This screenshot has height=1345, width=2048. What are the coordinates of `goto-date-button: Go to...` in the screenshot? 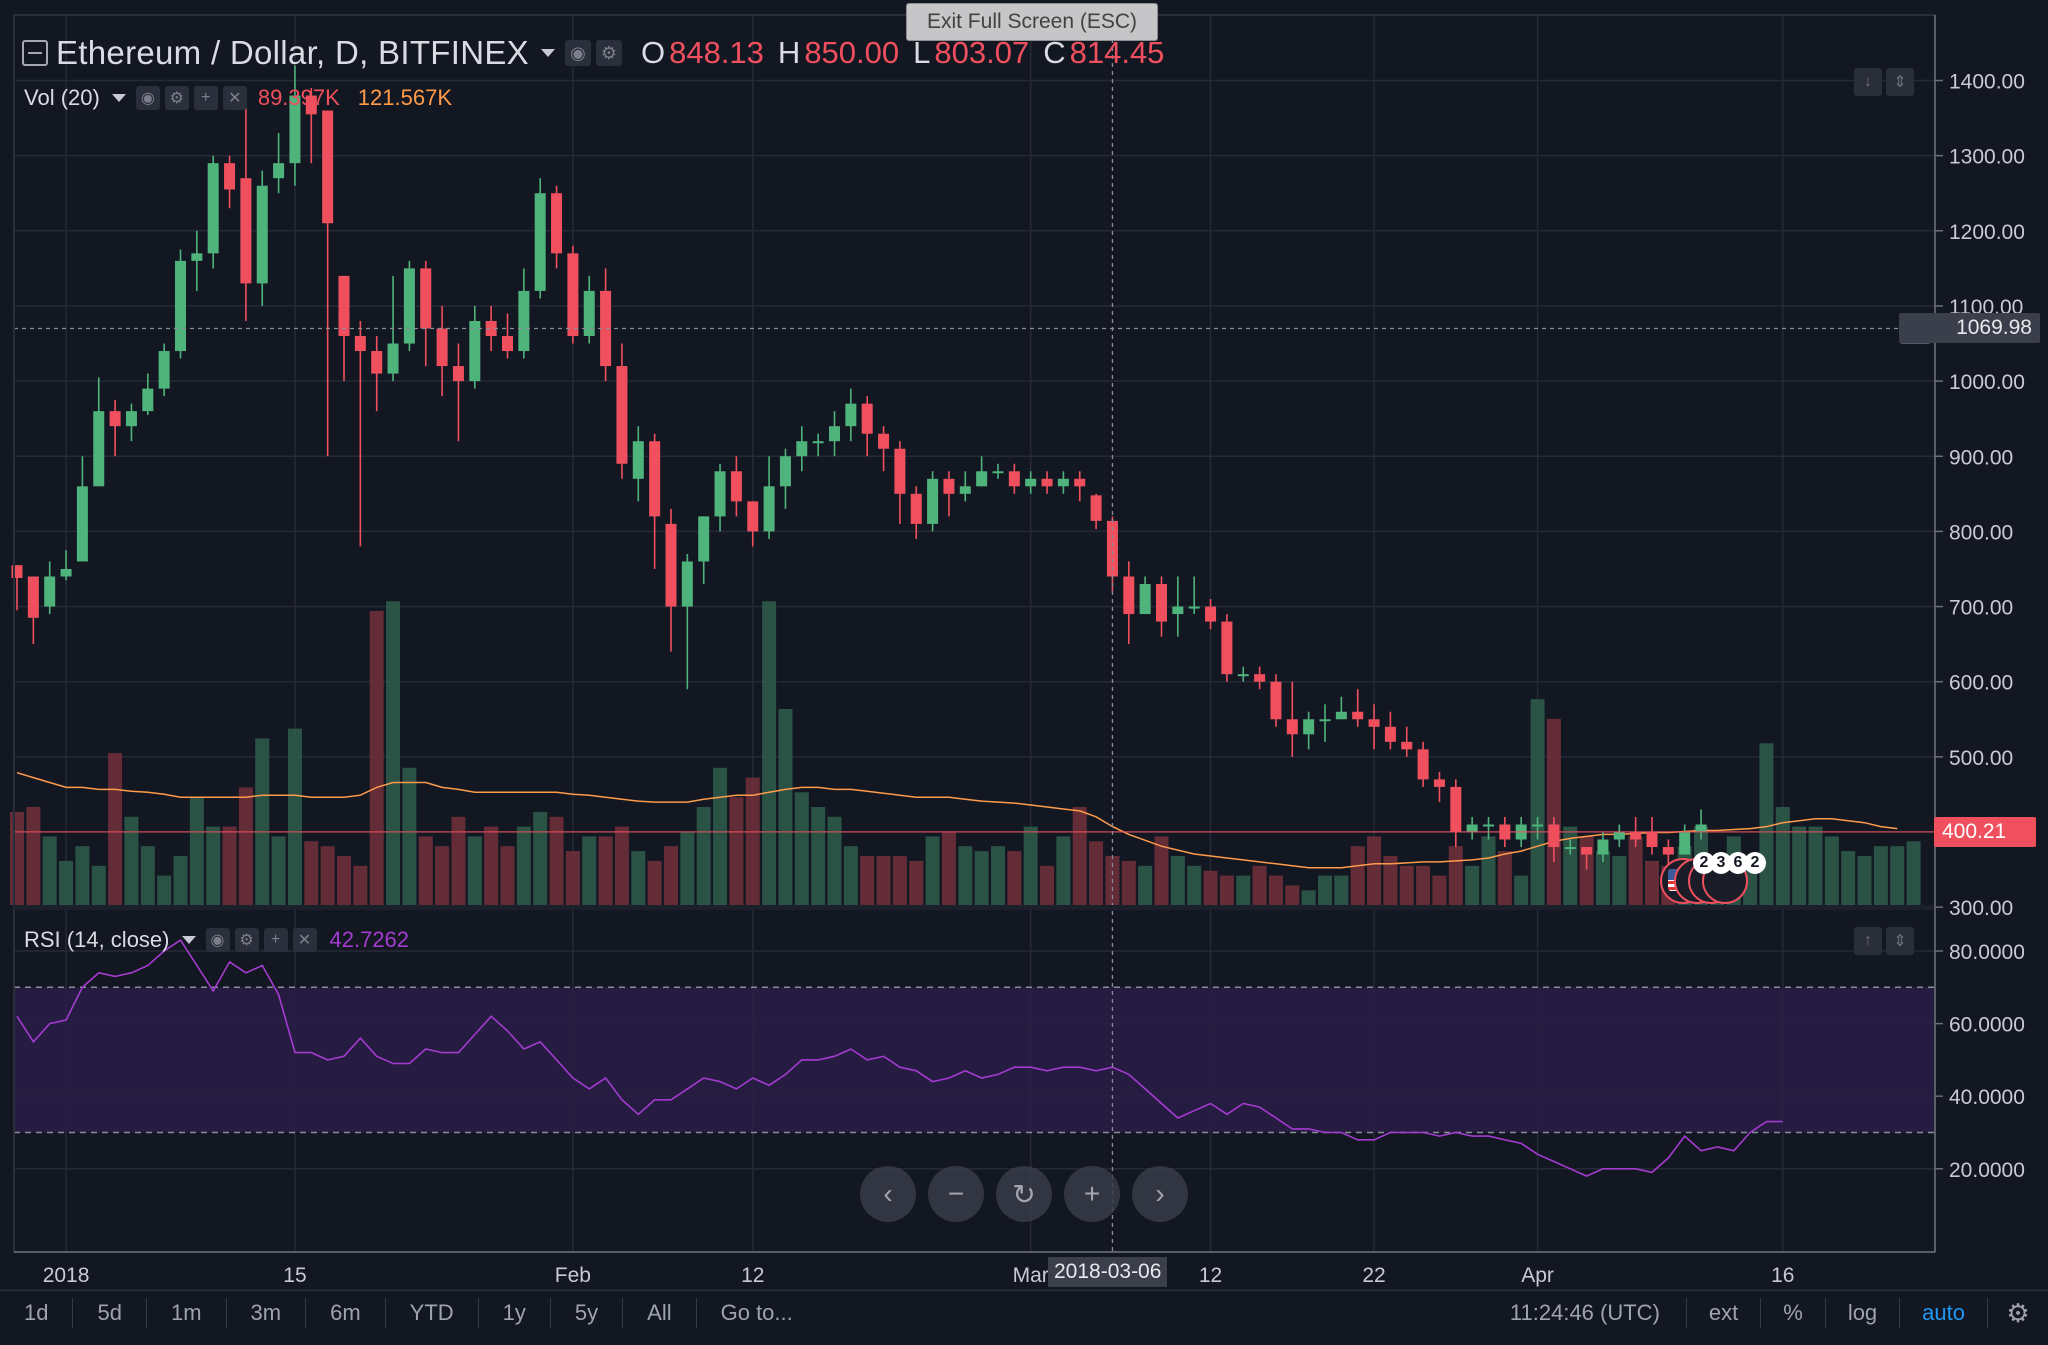 It's located at (756, 1312).